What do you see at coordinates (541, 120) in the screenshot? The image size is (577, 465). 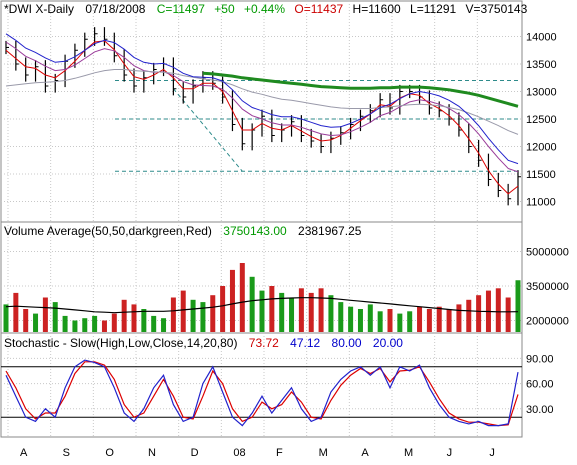 I see `price-axis-tick-label: 12500` at bounding box center [541, 120].